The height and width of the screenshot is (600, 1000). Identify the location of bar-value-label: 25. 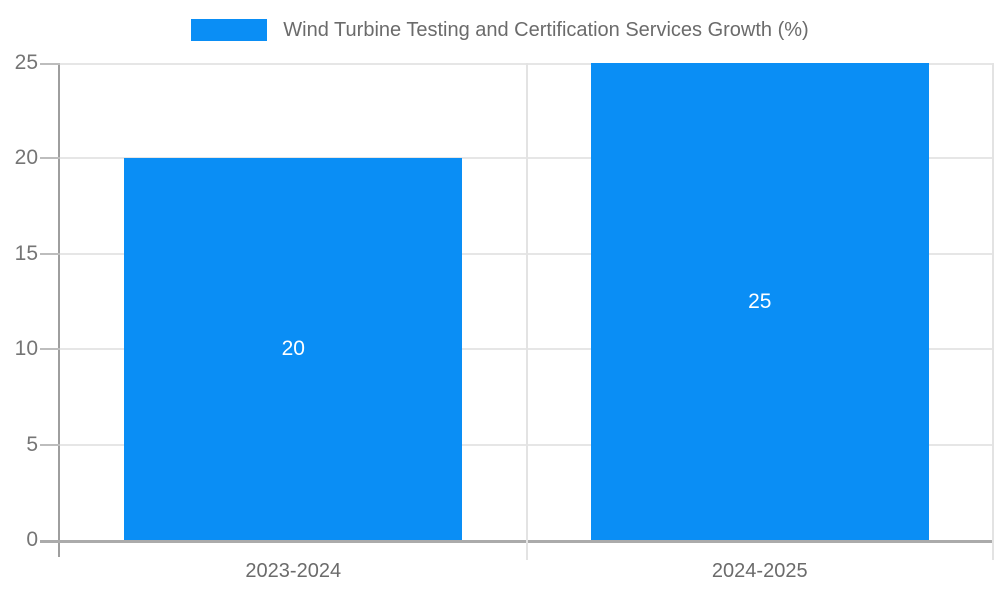
(760, 301).